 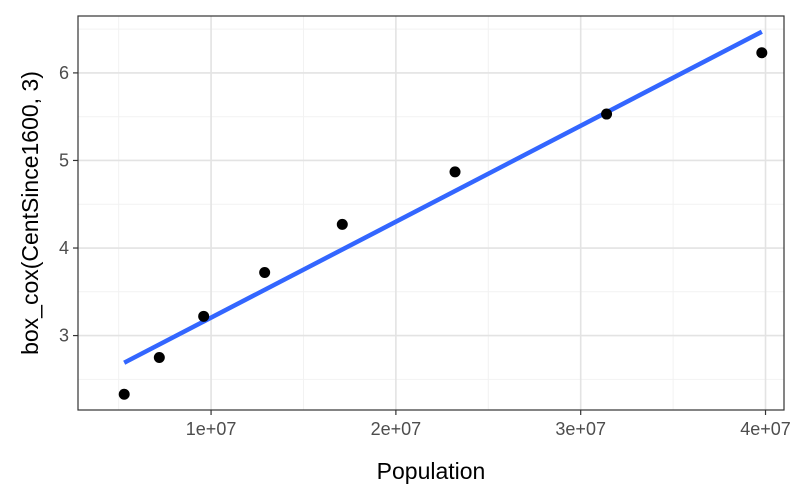 What do you see at coordinates (211, 429) in the screenshot?
I see `x-tick-label: 1e+07` at bounding box center [211, 429].